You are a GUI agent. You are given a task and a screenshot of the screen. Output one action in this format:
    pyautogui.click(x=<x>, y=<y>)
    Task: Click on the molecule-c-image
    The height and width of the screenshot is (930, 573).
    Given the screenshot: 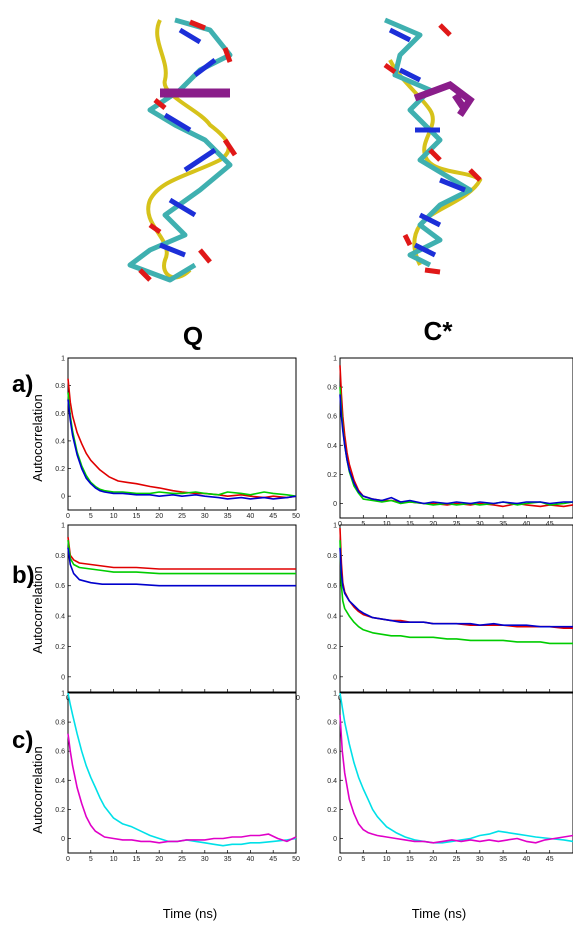 What is the action you would take?
    pyautogui.click(x=433, y=146)
    